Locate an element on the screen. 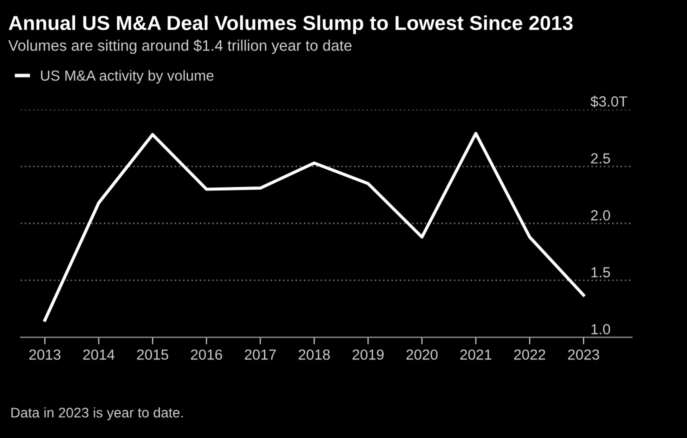  x-tick-label: 2016 is located at coordinates (206, 354).